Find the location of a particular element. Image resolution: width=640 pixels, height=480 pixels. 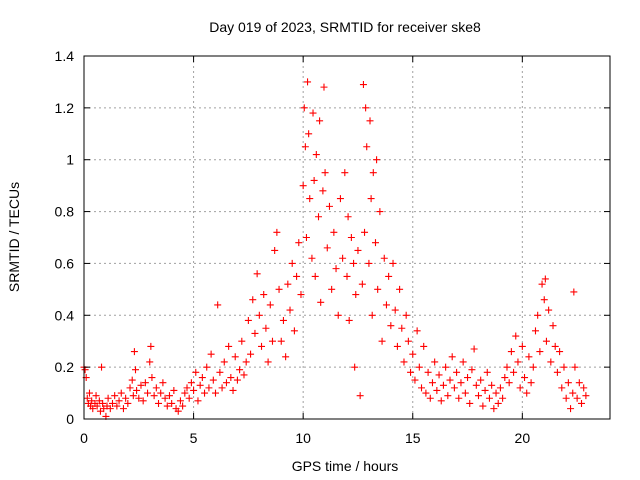

y-axis-label: SRMTID / TECUs is located at coordinates (14, 237).